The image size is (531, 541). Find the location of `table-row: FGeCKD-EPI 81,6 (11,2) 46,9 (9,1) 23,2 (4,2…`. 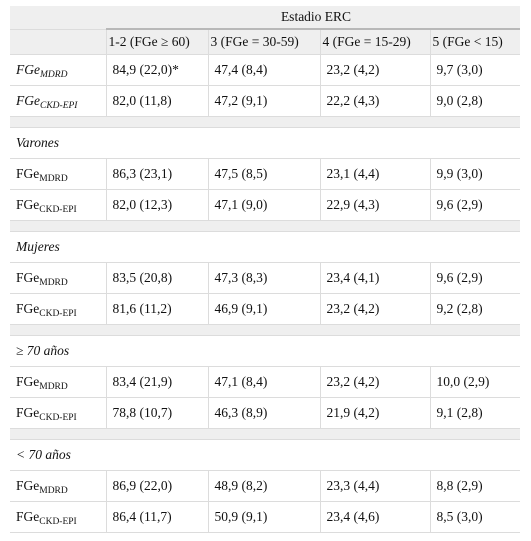

table-row: FGeCKD-EPI 81,6 (11,2) 46,9 (9,1) 23,2 (4,2… is located at coordinates (265, 309).